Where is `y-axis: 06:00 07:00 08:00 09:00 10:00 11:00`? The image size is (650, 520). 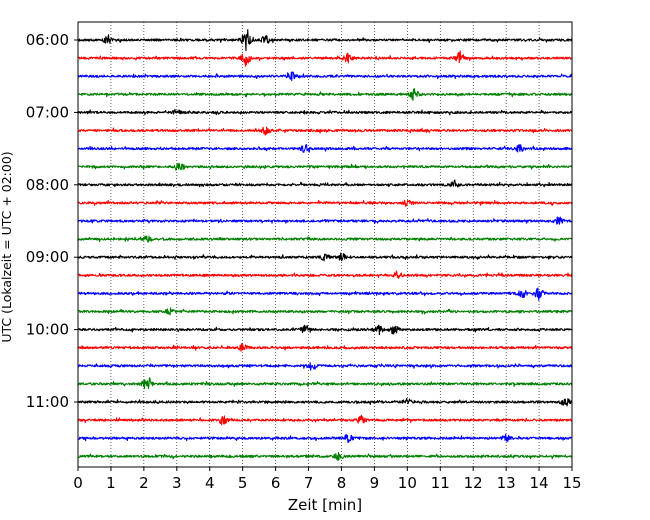
y-axis: 06:00 07:00 08:00 09:00 10:00 11:00 is located at coordinates (52, 221).